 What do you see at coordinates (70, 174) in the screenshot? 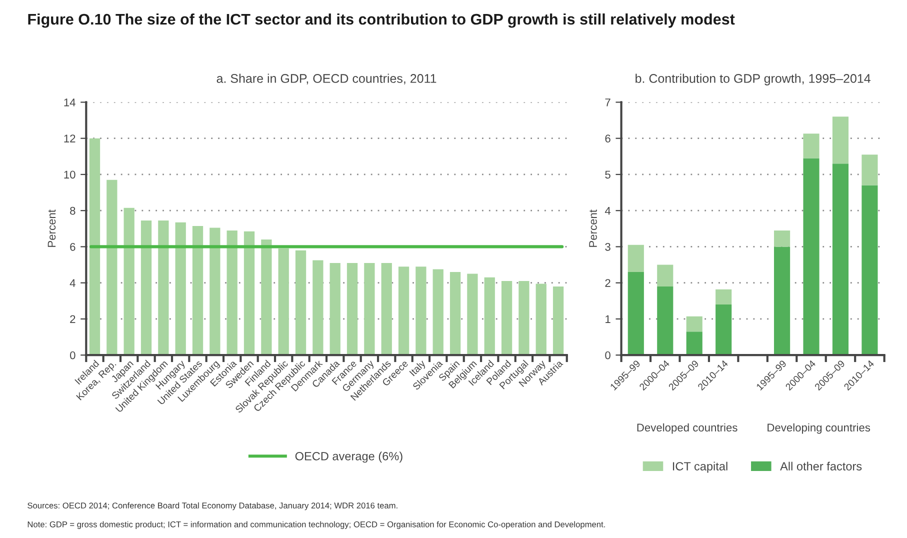
I see `y-tick-label: 10` at bounding box center [70, 174].